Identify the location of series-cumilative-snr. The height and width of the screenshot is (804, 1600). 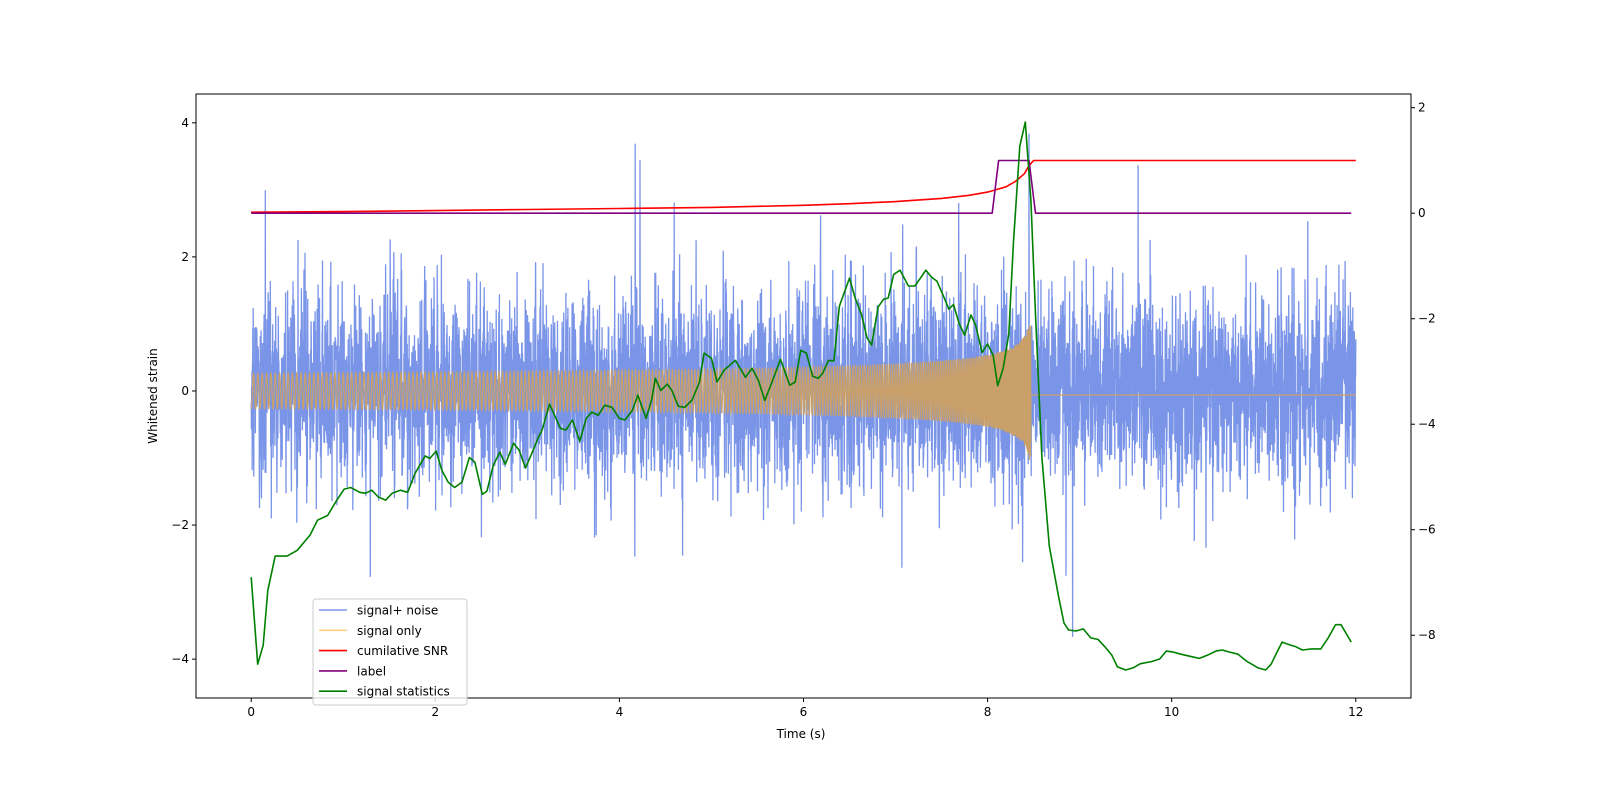
(803, 186).